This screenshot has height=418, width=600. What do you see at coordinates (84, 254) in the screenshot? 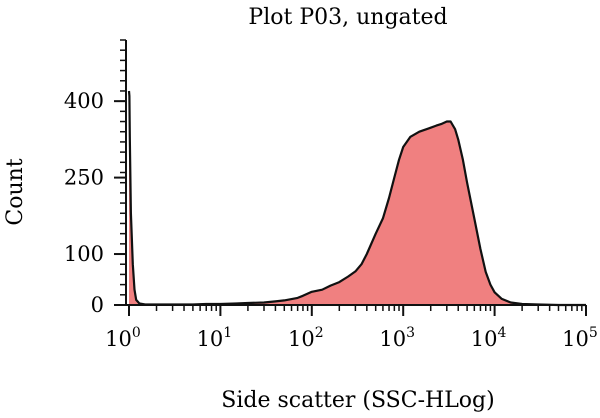
I see `y-tick-label: 100` at bounding box center [84, 254].